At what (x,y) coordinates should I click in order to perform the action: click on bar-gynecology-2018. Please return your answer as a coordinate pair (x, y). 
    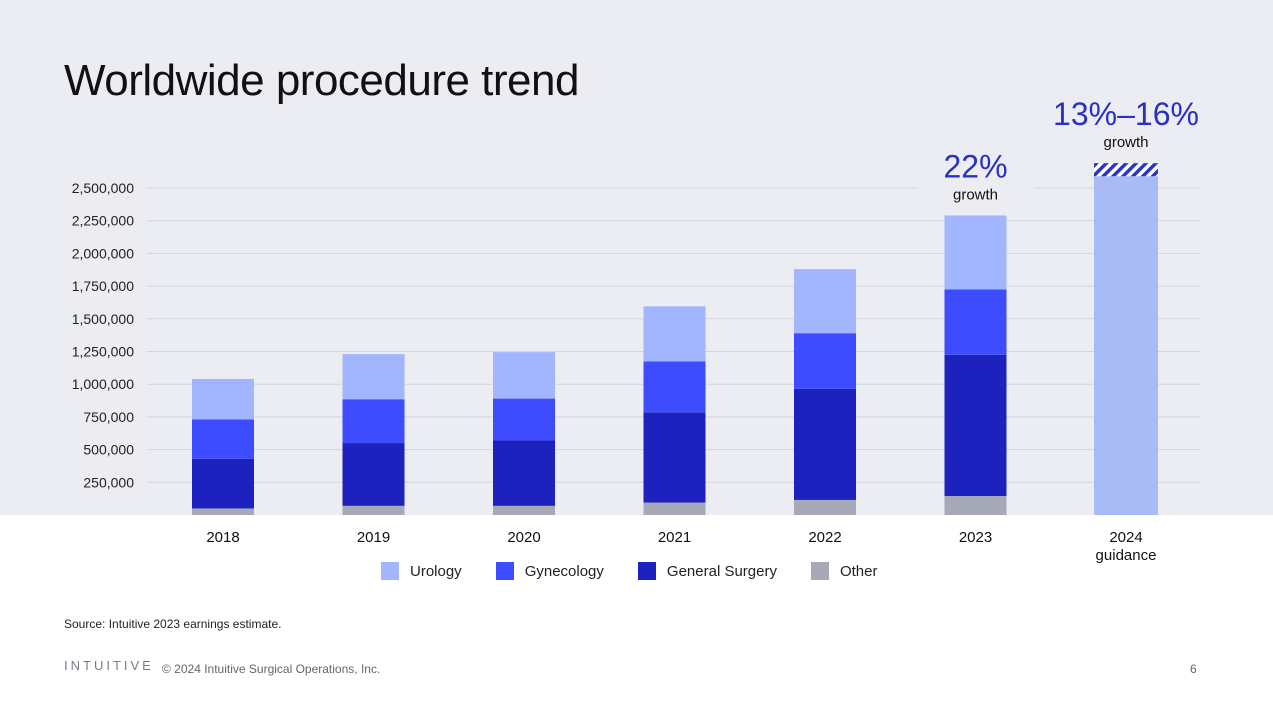
    Looking at the image, I should click on (223, 439).